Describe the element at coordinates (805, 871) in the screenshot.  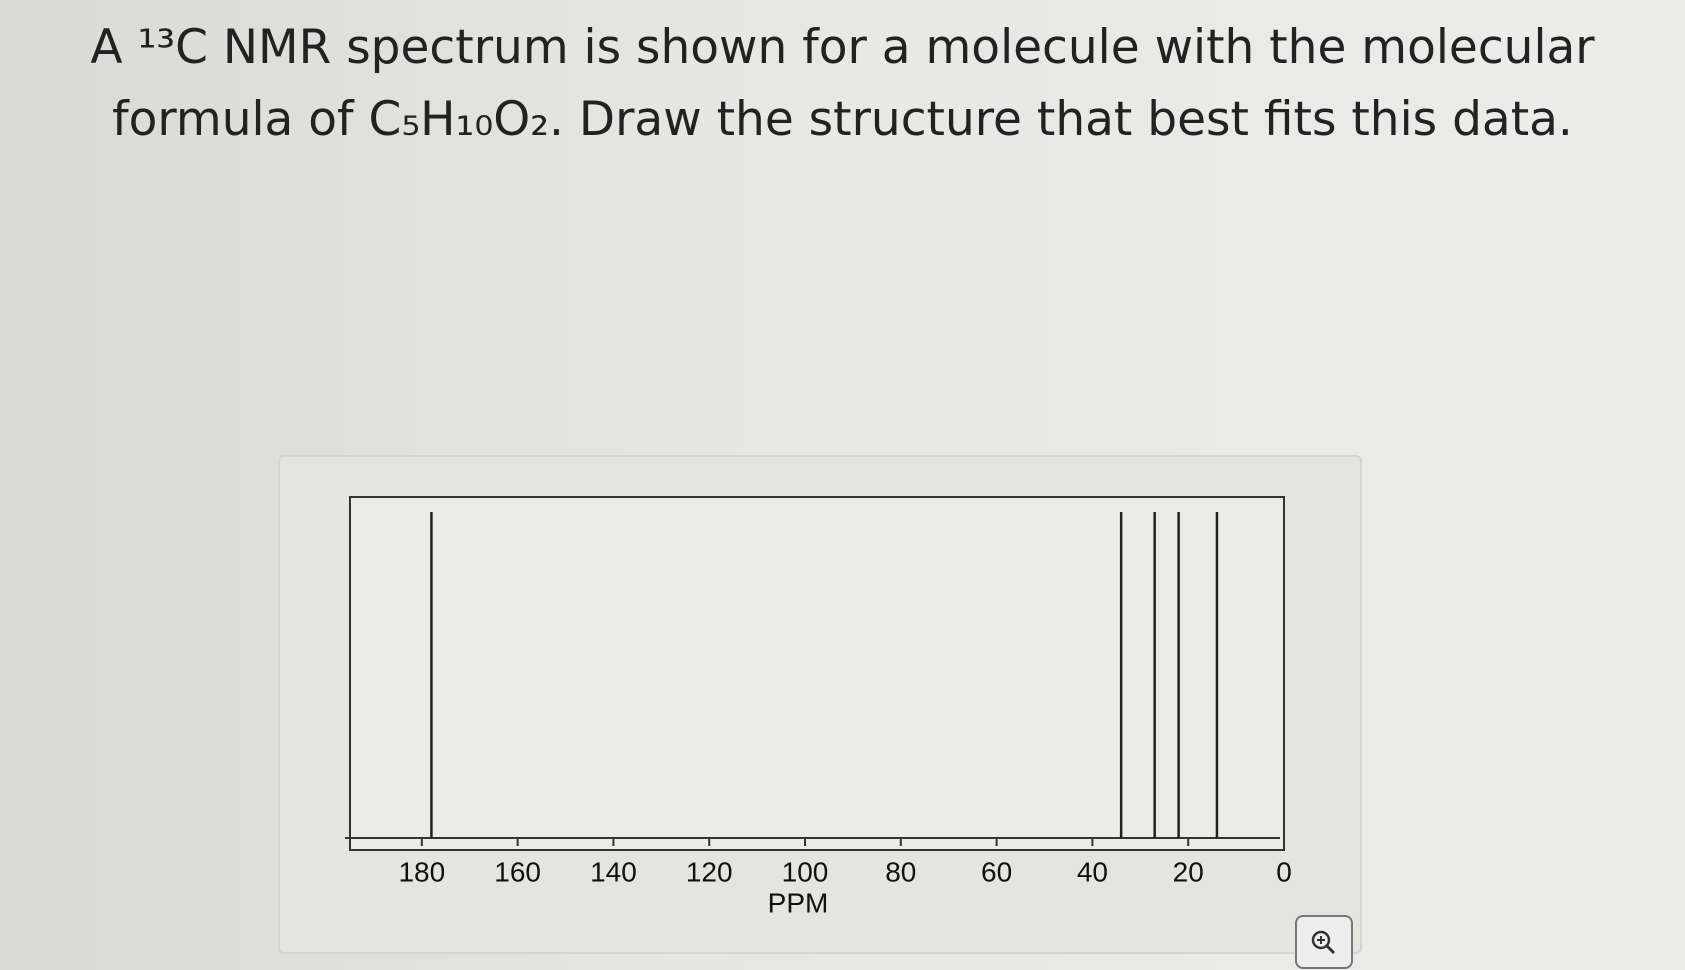
I see `x-tick-label: 100` at that location.